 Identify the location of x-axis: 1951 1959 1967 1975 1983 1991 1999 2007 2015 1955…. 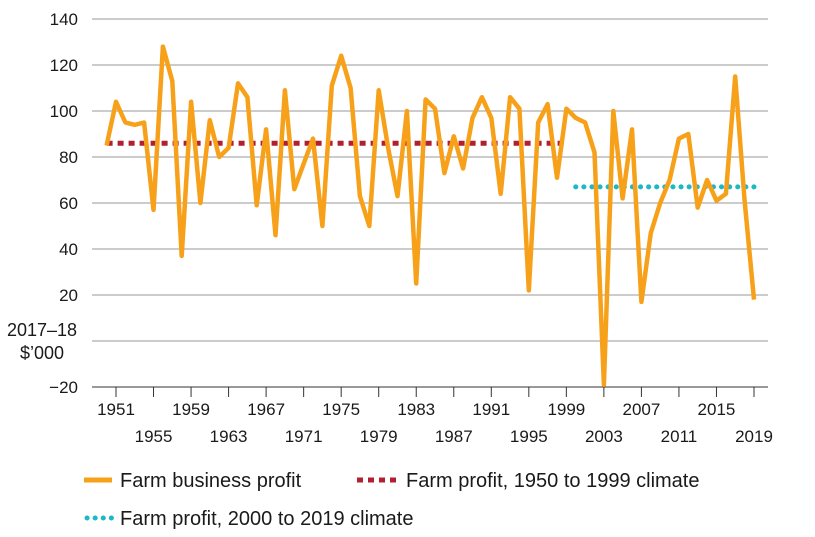
(435, 416).